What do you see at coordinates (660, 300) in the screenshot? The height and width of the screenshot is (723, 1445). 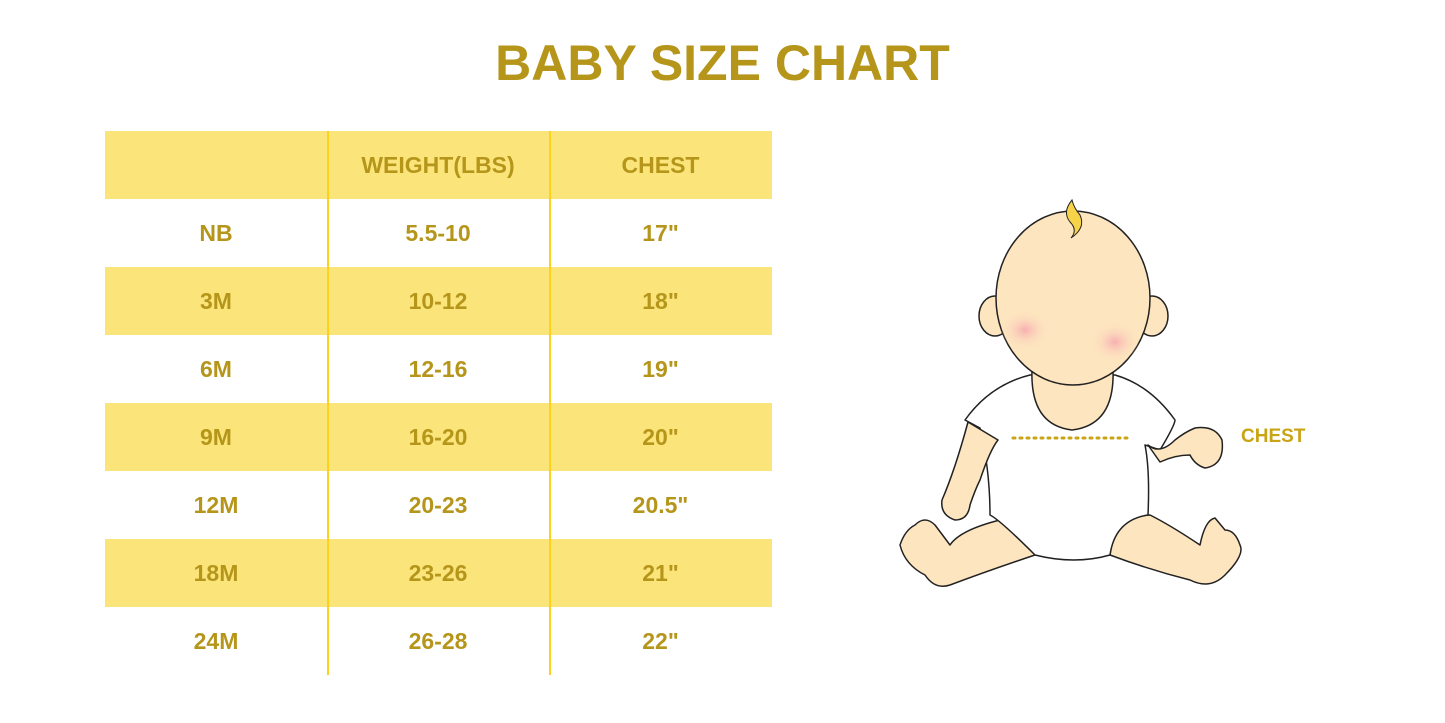 I see `chest-cell: 18"` at bounding box center [660, 300].